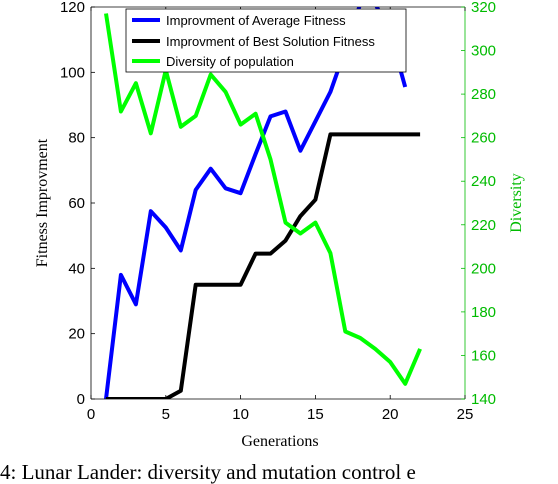 This screenshot has height=484, width=558. I want to click on y-left-tick-label: 80, so click(76, 138).